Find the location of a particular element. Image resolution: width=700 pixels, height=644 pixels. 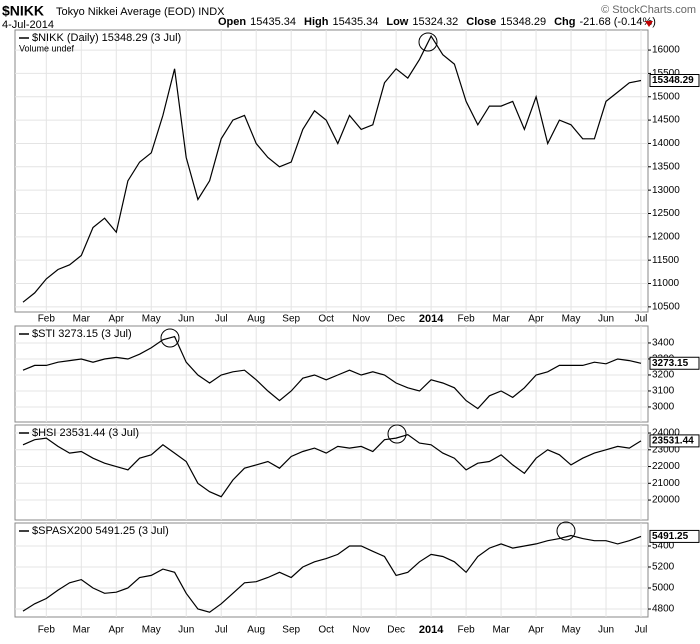

y-tick-label: 5200 is located at coordinates (663, 567).